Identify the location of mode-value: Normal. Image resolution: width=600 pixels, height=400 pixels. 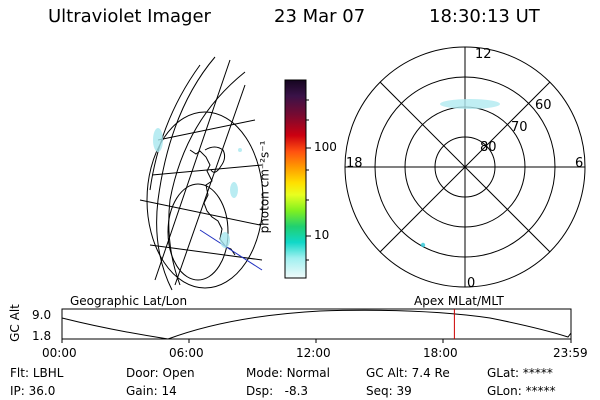
(308, 373).